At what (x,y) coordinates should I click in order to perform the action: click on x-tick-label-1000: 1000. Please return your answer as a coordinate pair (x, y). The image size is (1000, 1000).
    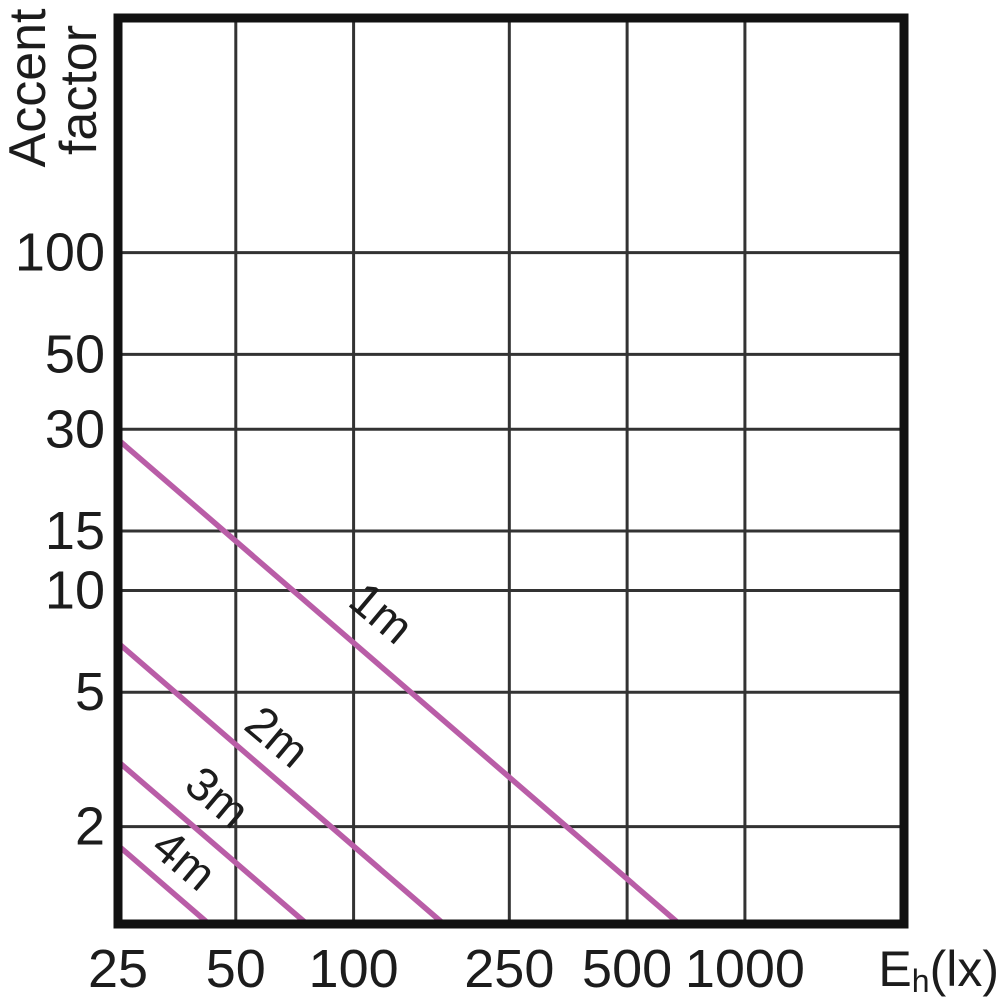
    Looking at the image, I should click on (745, 969).